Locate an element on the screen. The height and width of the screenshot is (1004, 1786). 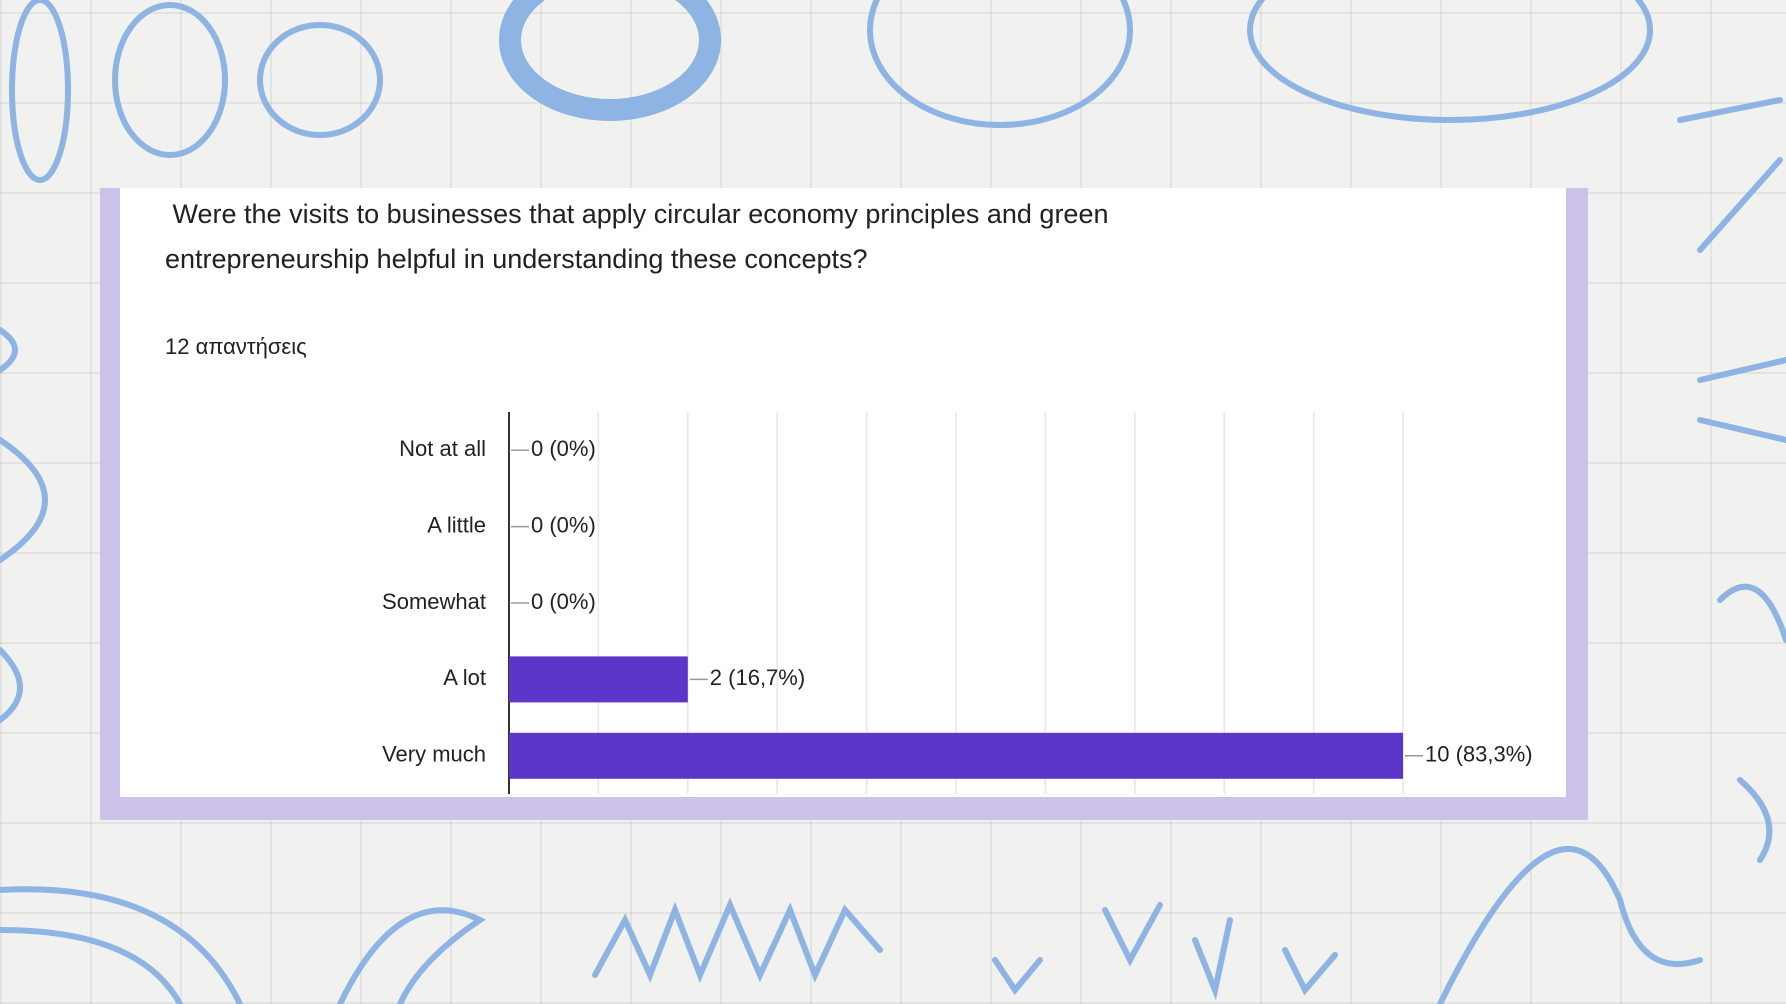
category-label: Somewhat is located at coordinates (434, 601).